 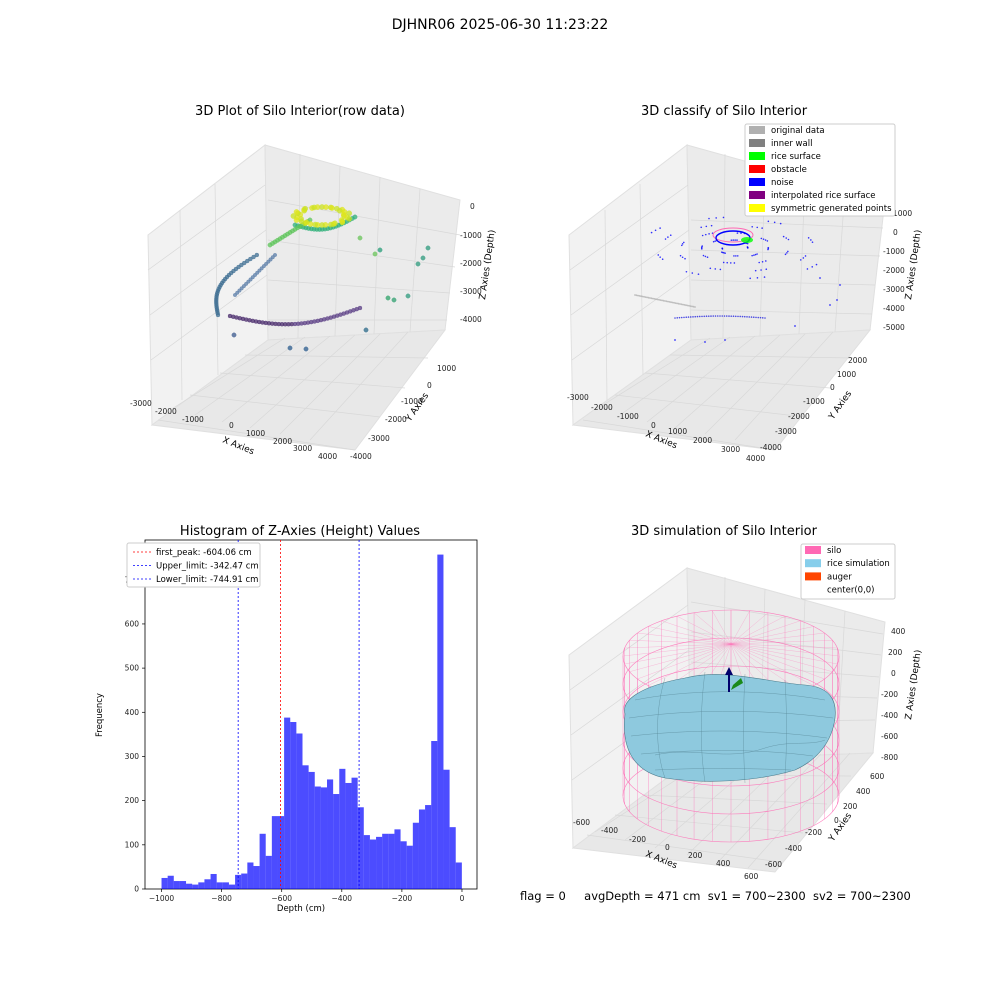 What do you see at coordinates (831, 209) in the screenshot?
I see `classify-legend-label: symmetric generated points` at bounding box center [831, 209].